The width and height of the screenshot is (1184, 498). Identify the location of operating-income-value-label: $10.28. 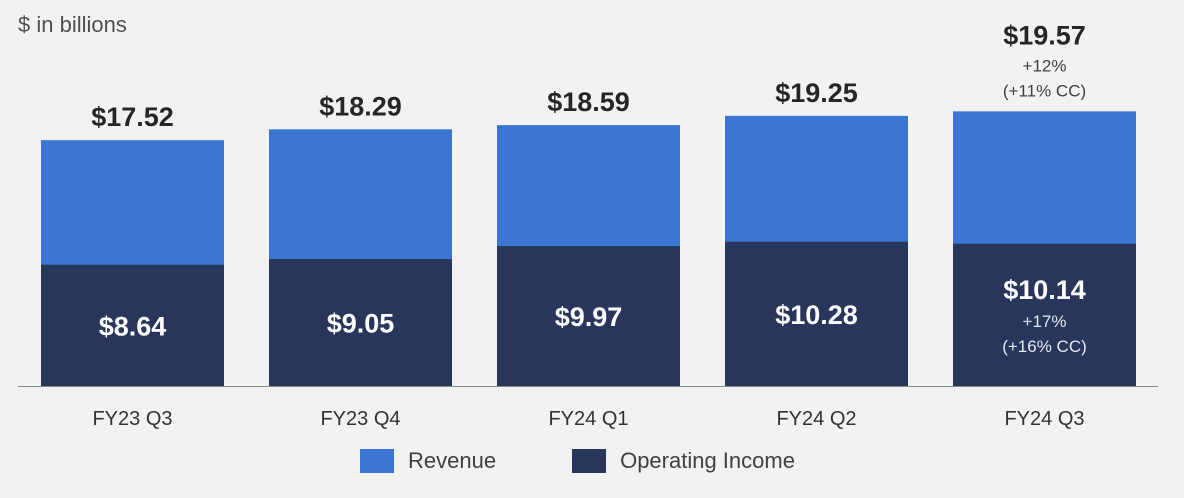
(816, 315).